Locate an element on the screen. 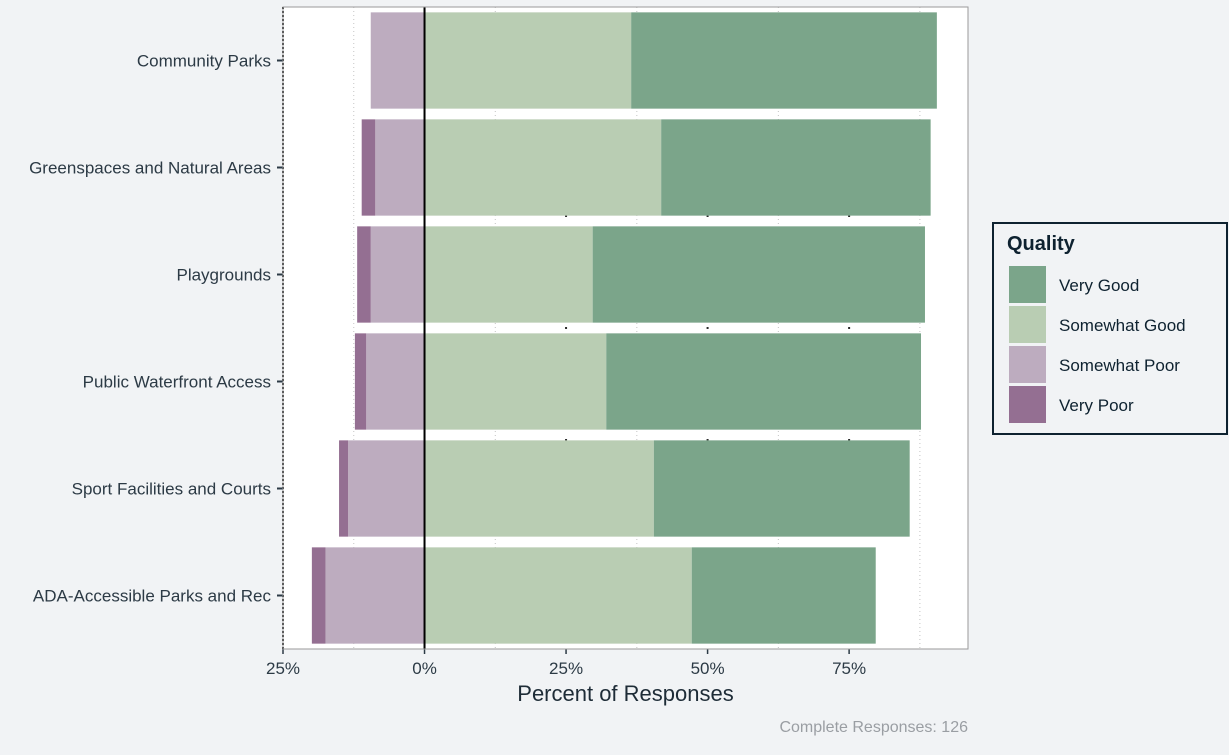  category-label: Sport Facilities and Courts is located at coordinates (171, 489).